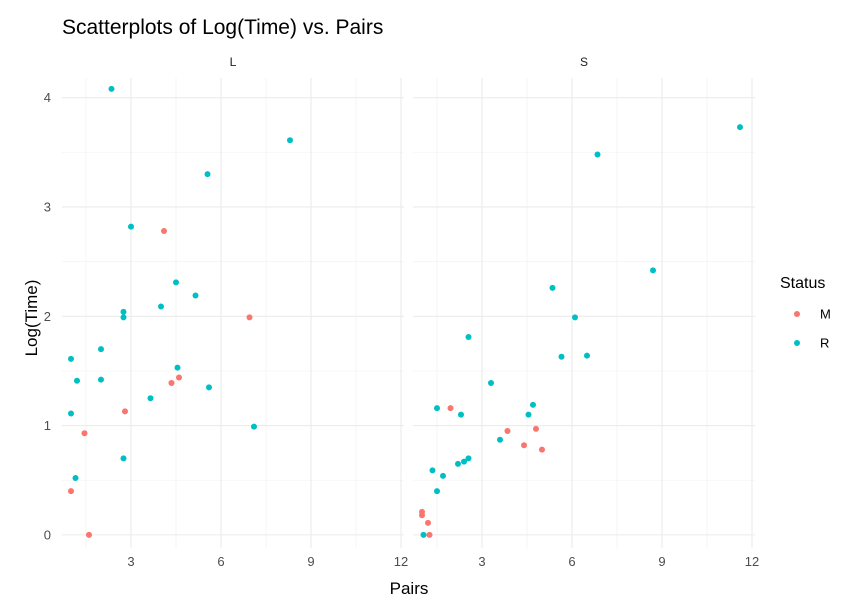 This screenshot has width=867, height=615. What do you see at coordinates (47, 534) in the screenshot?
I see `y-tick-label: 0` at bounding box center [47, 534].